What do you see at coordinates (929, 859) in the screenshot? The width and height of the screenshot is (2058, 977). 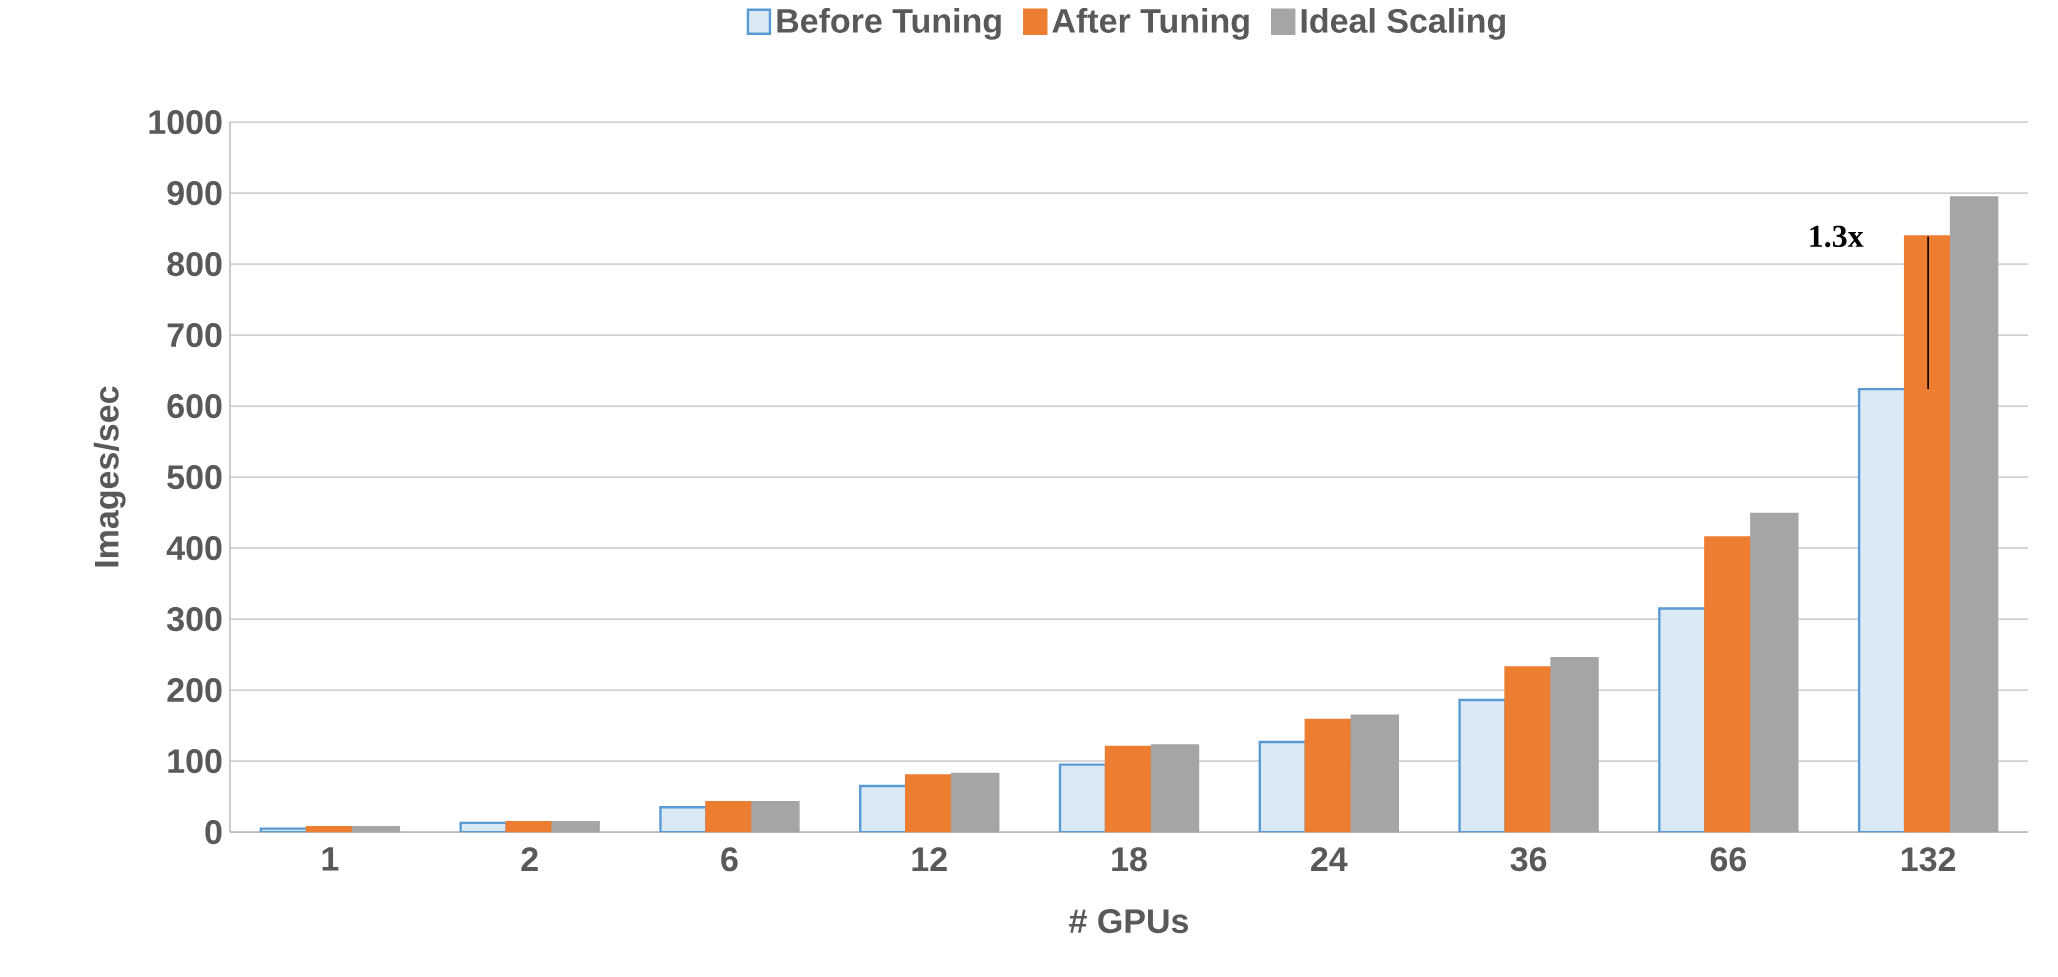 I see `x-tick-label: 12` at bounding box center [929, 859].